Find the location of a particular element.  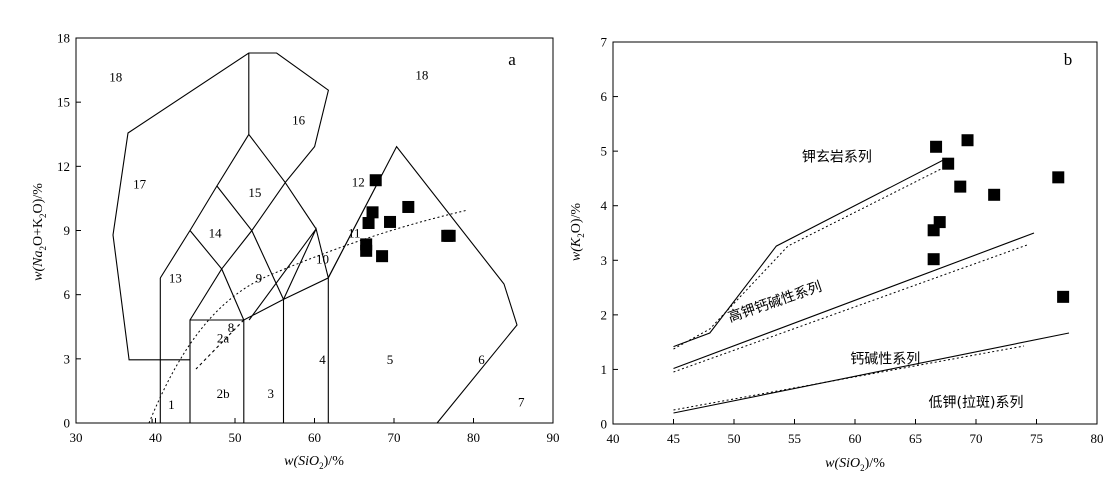

field-label: 1 is located at coordinates (171, 404).